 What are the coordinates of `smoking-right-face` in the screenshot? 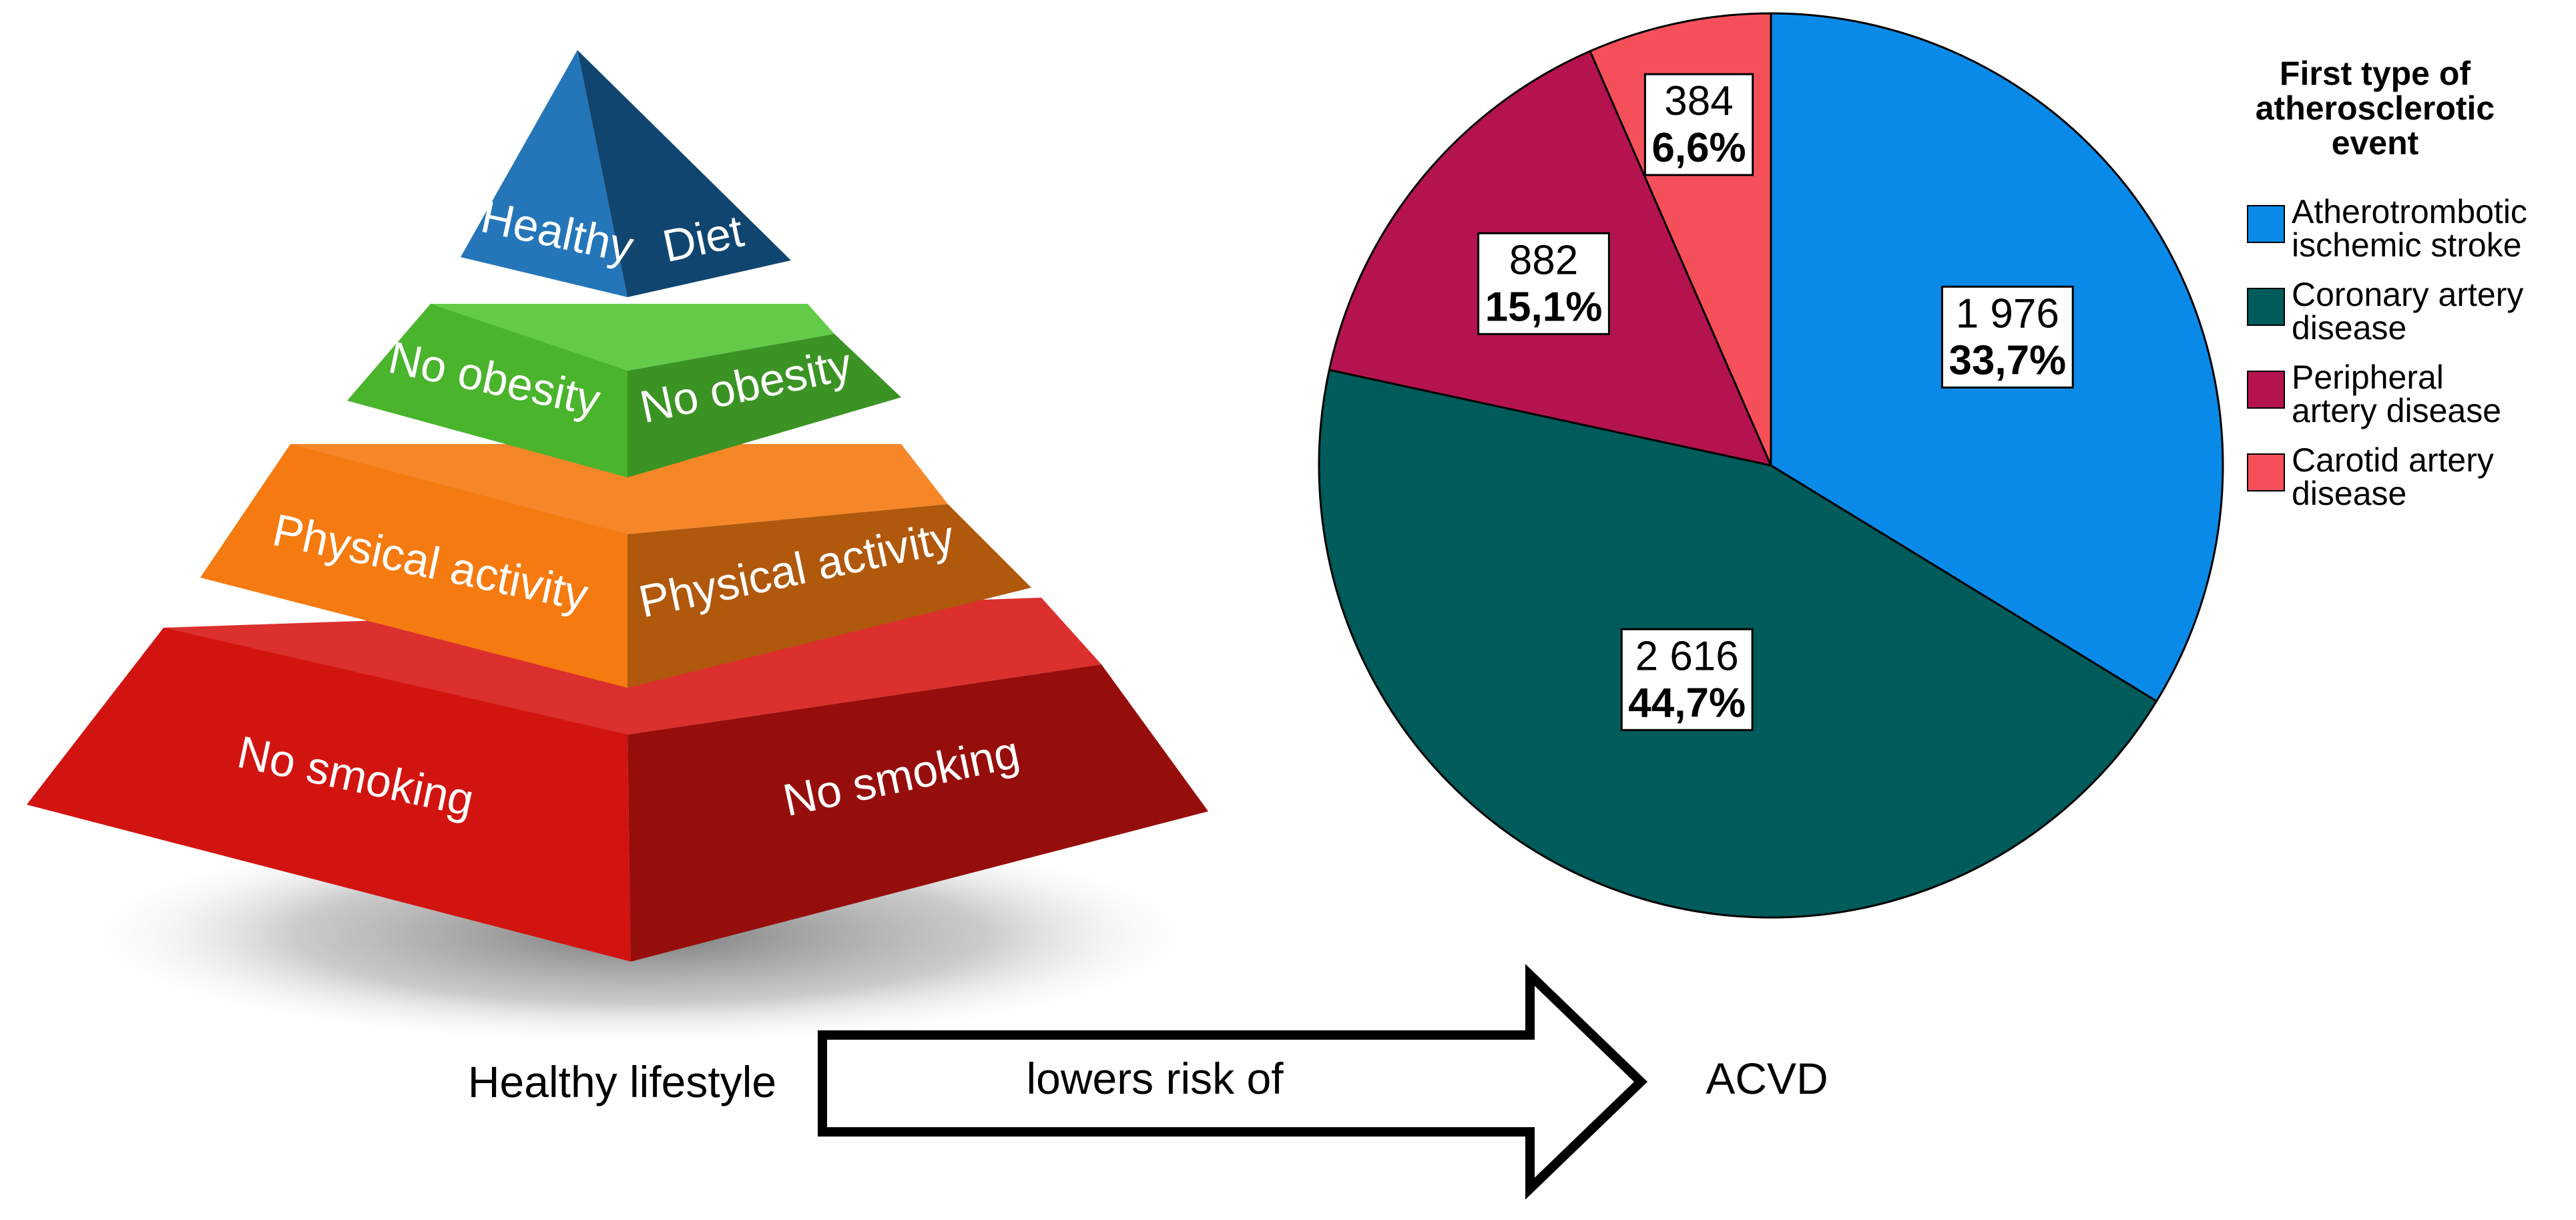 It's located at (917, 813).